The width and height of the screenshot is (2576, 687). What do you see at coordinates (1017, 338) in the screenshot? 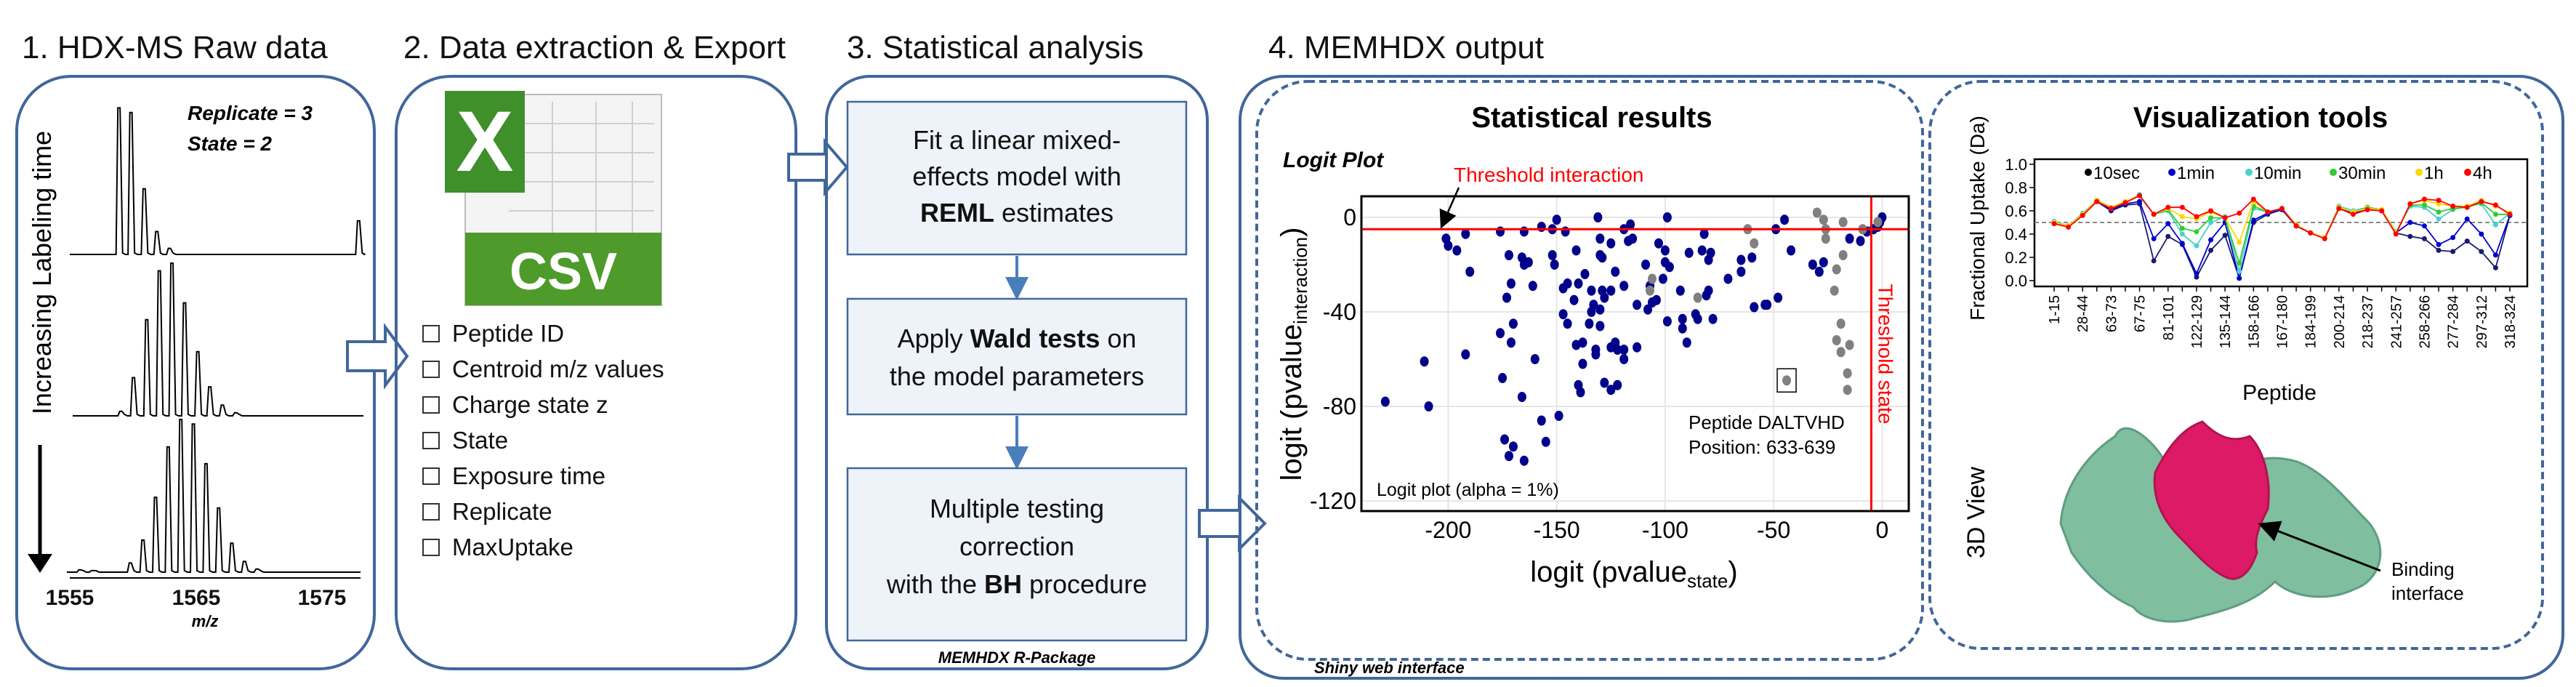
I see `step-wald-line1: Apply Wald tests on` at bounding box center [1017, 338].